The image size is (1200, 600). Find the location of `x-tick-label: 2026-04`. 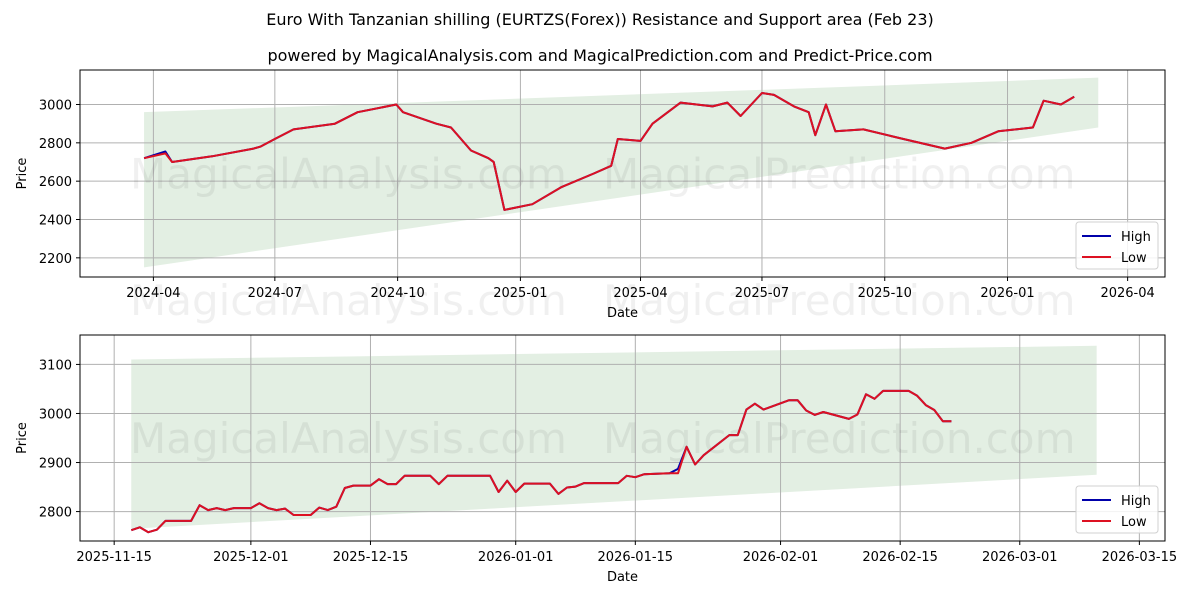

x-tick-label: 2026-04 is located at coordinates (1127, 293).